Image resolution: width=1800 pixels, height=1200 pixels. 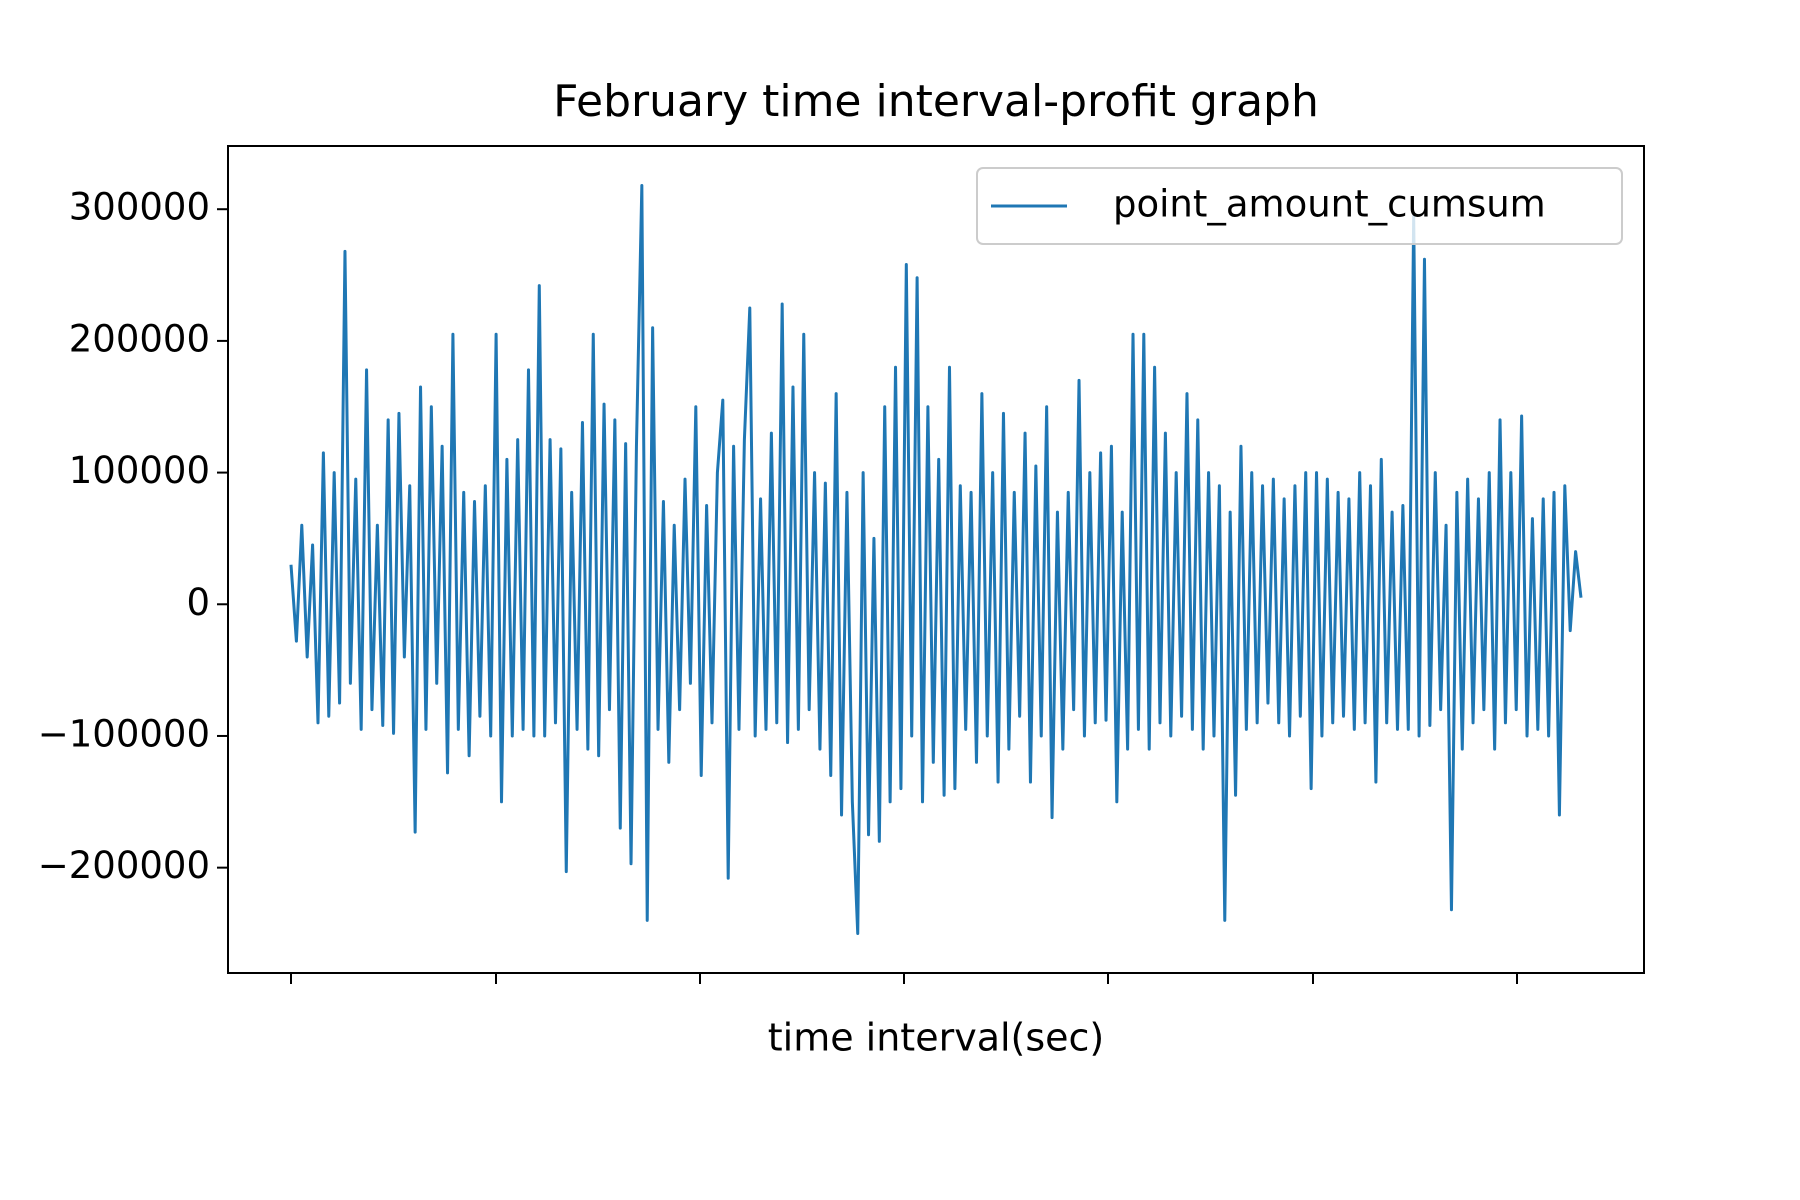 What do you see at coordinates (139, 207) in the screenshot?
I see `y-tick-label: 300000` at bounding box center [139, 207].